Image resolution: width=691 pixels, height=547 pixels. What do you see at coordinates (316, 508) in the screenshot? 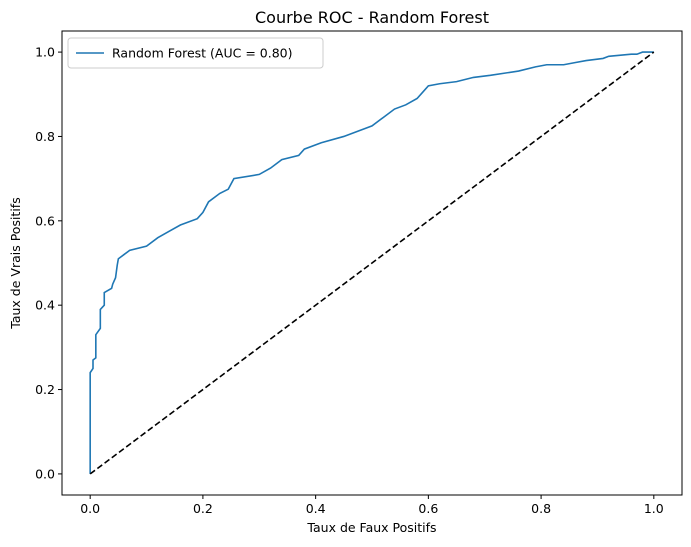
I see `x-tick-label: 0.4` at bounding box center [316, 508].